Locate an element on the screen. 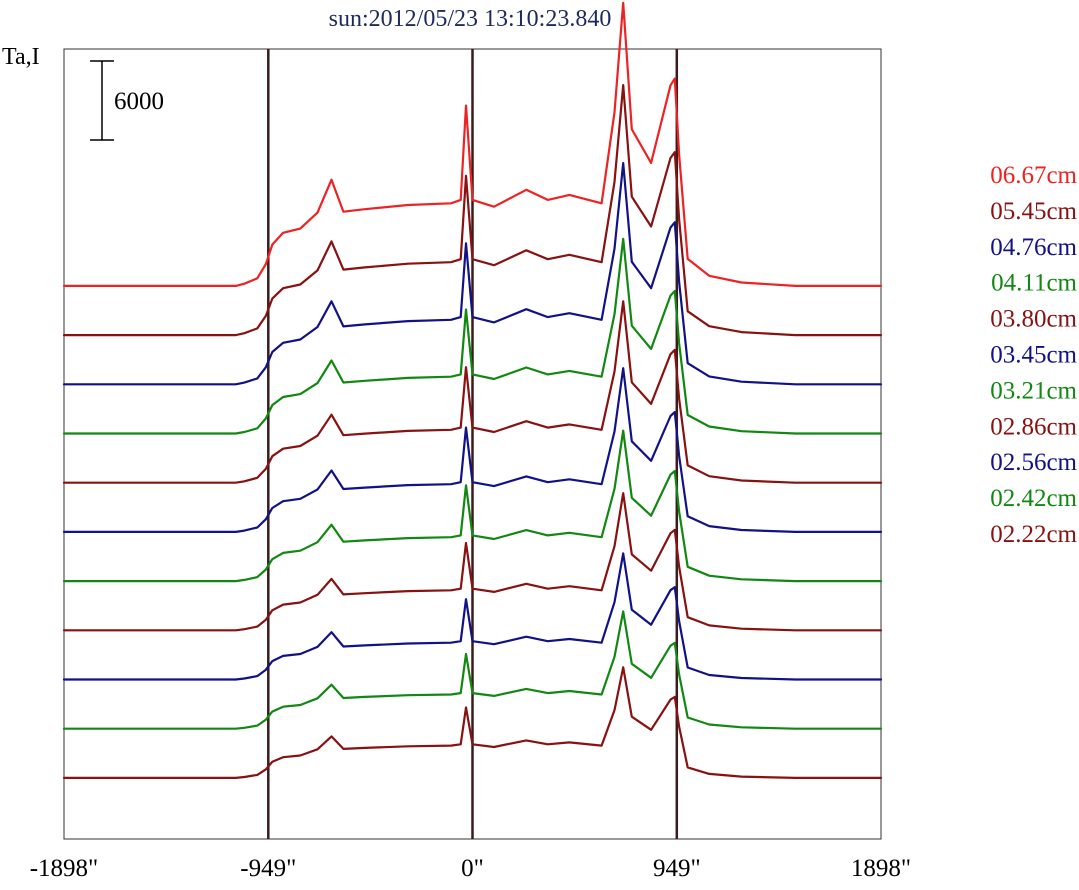  scale-bar-label: 6000 is located at coordinates (139, 101).